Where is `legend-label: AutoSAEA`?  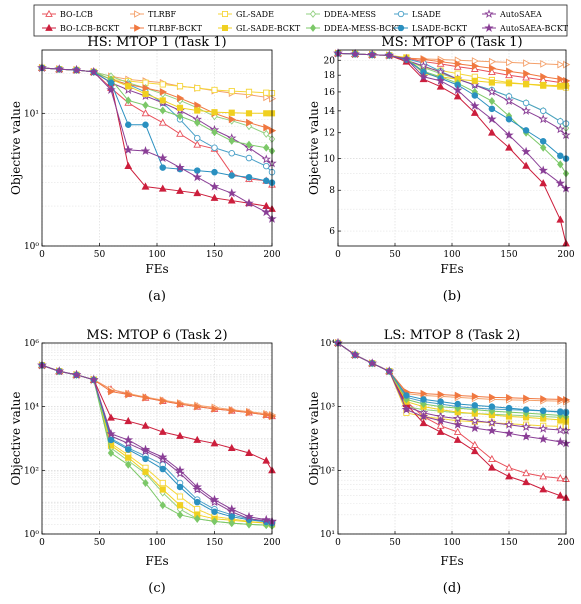
legend-label: AutoSAEA is located at coordinates (520, 14).